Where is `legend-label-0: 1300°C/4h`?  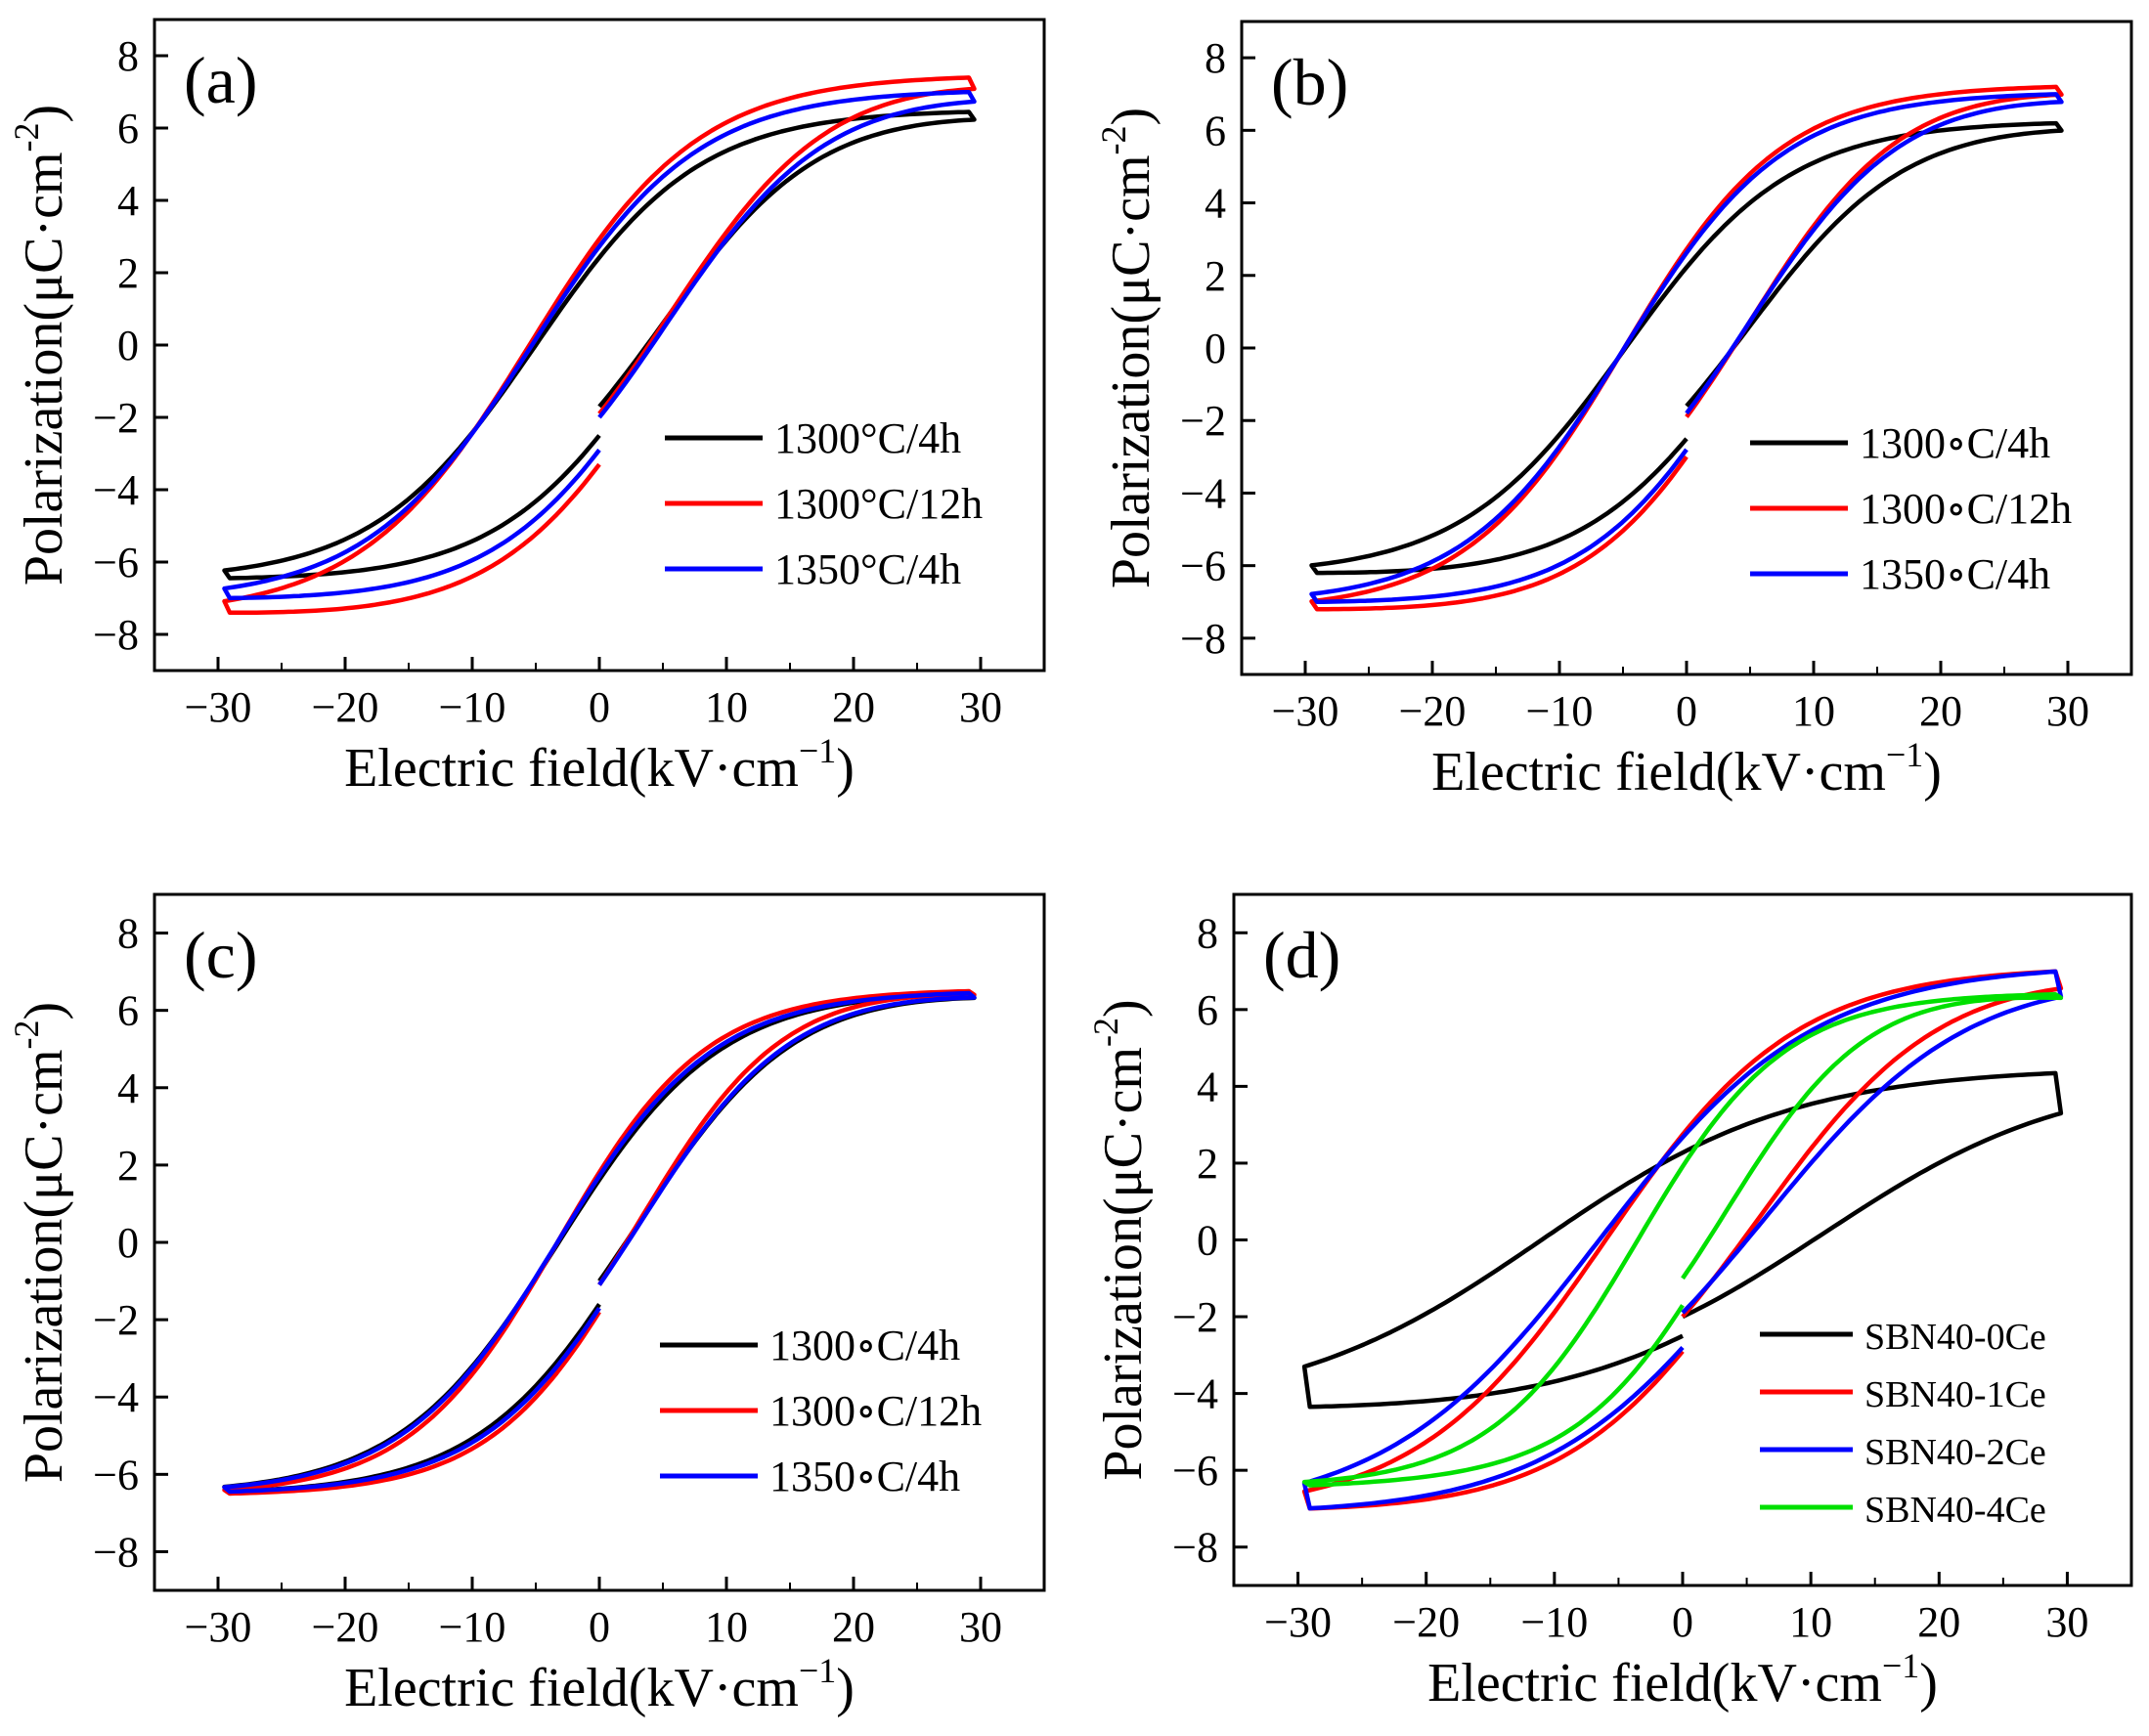
legend-label-0: 1300°C/4h is located at coordinates (867, 438).